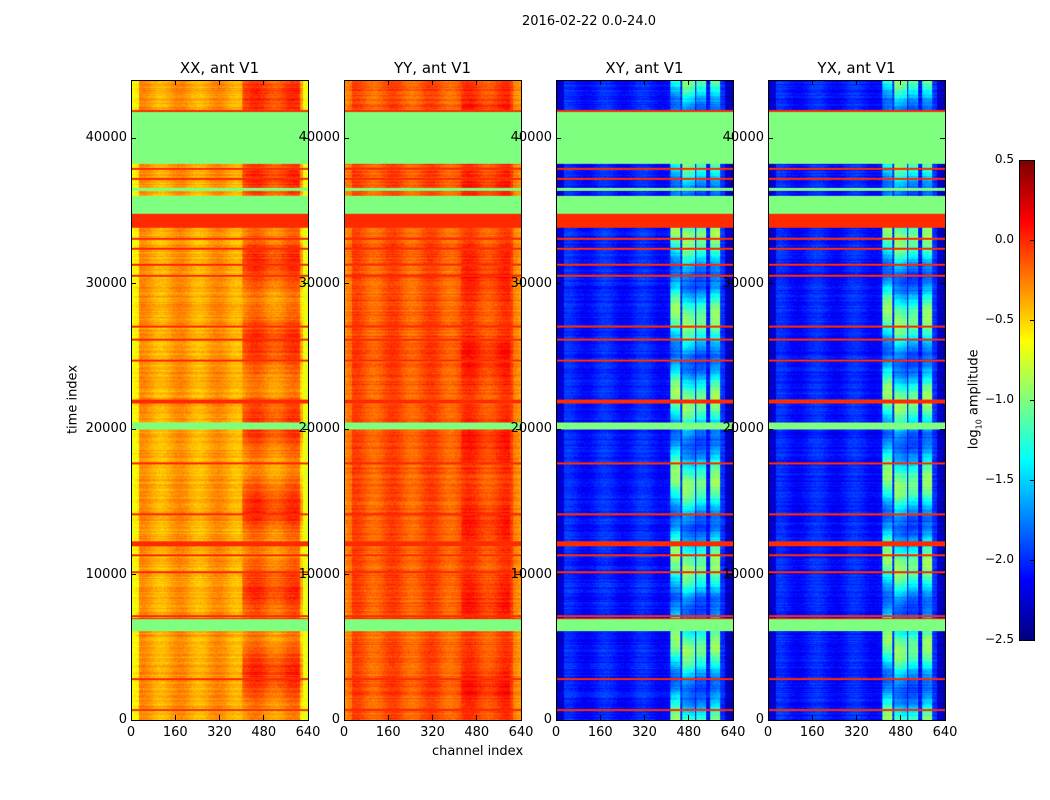 Image resolution: width=1050 pixels, height=800 pixels. I want to click on colorbar, so click(1027, 400).